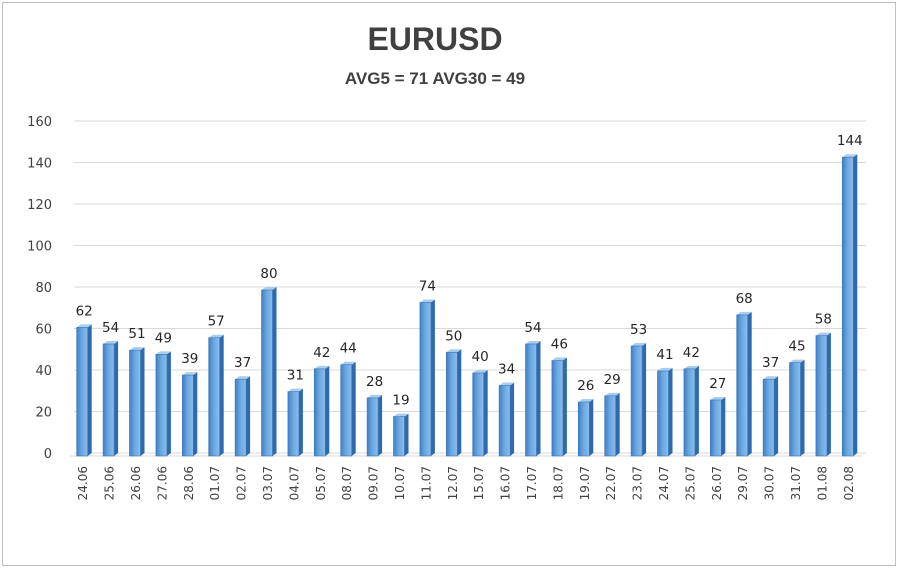 The height and width of the screenshot is (570, 900). I want to click on data-label: 26, so click(585, 386).